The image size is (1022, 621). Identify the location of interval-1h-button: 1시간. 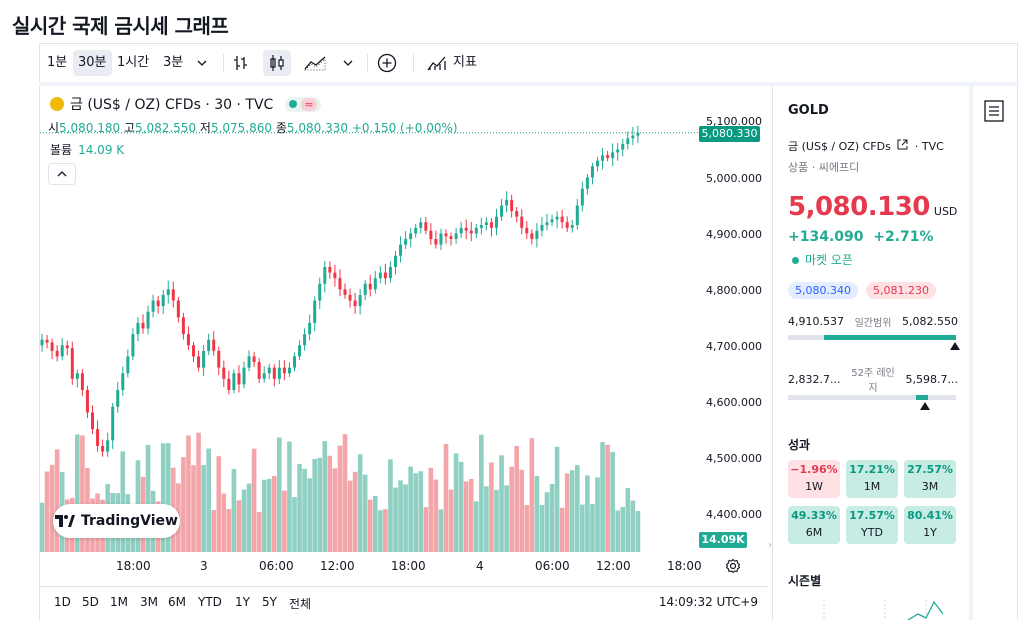
(133, 62).